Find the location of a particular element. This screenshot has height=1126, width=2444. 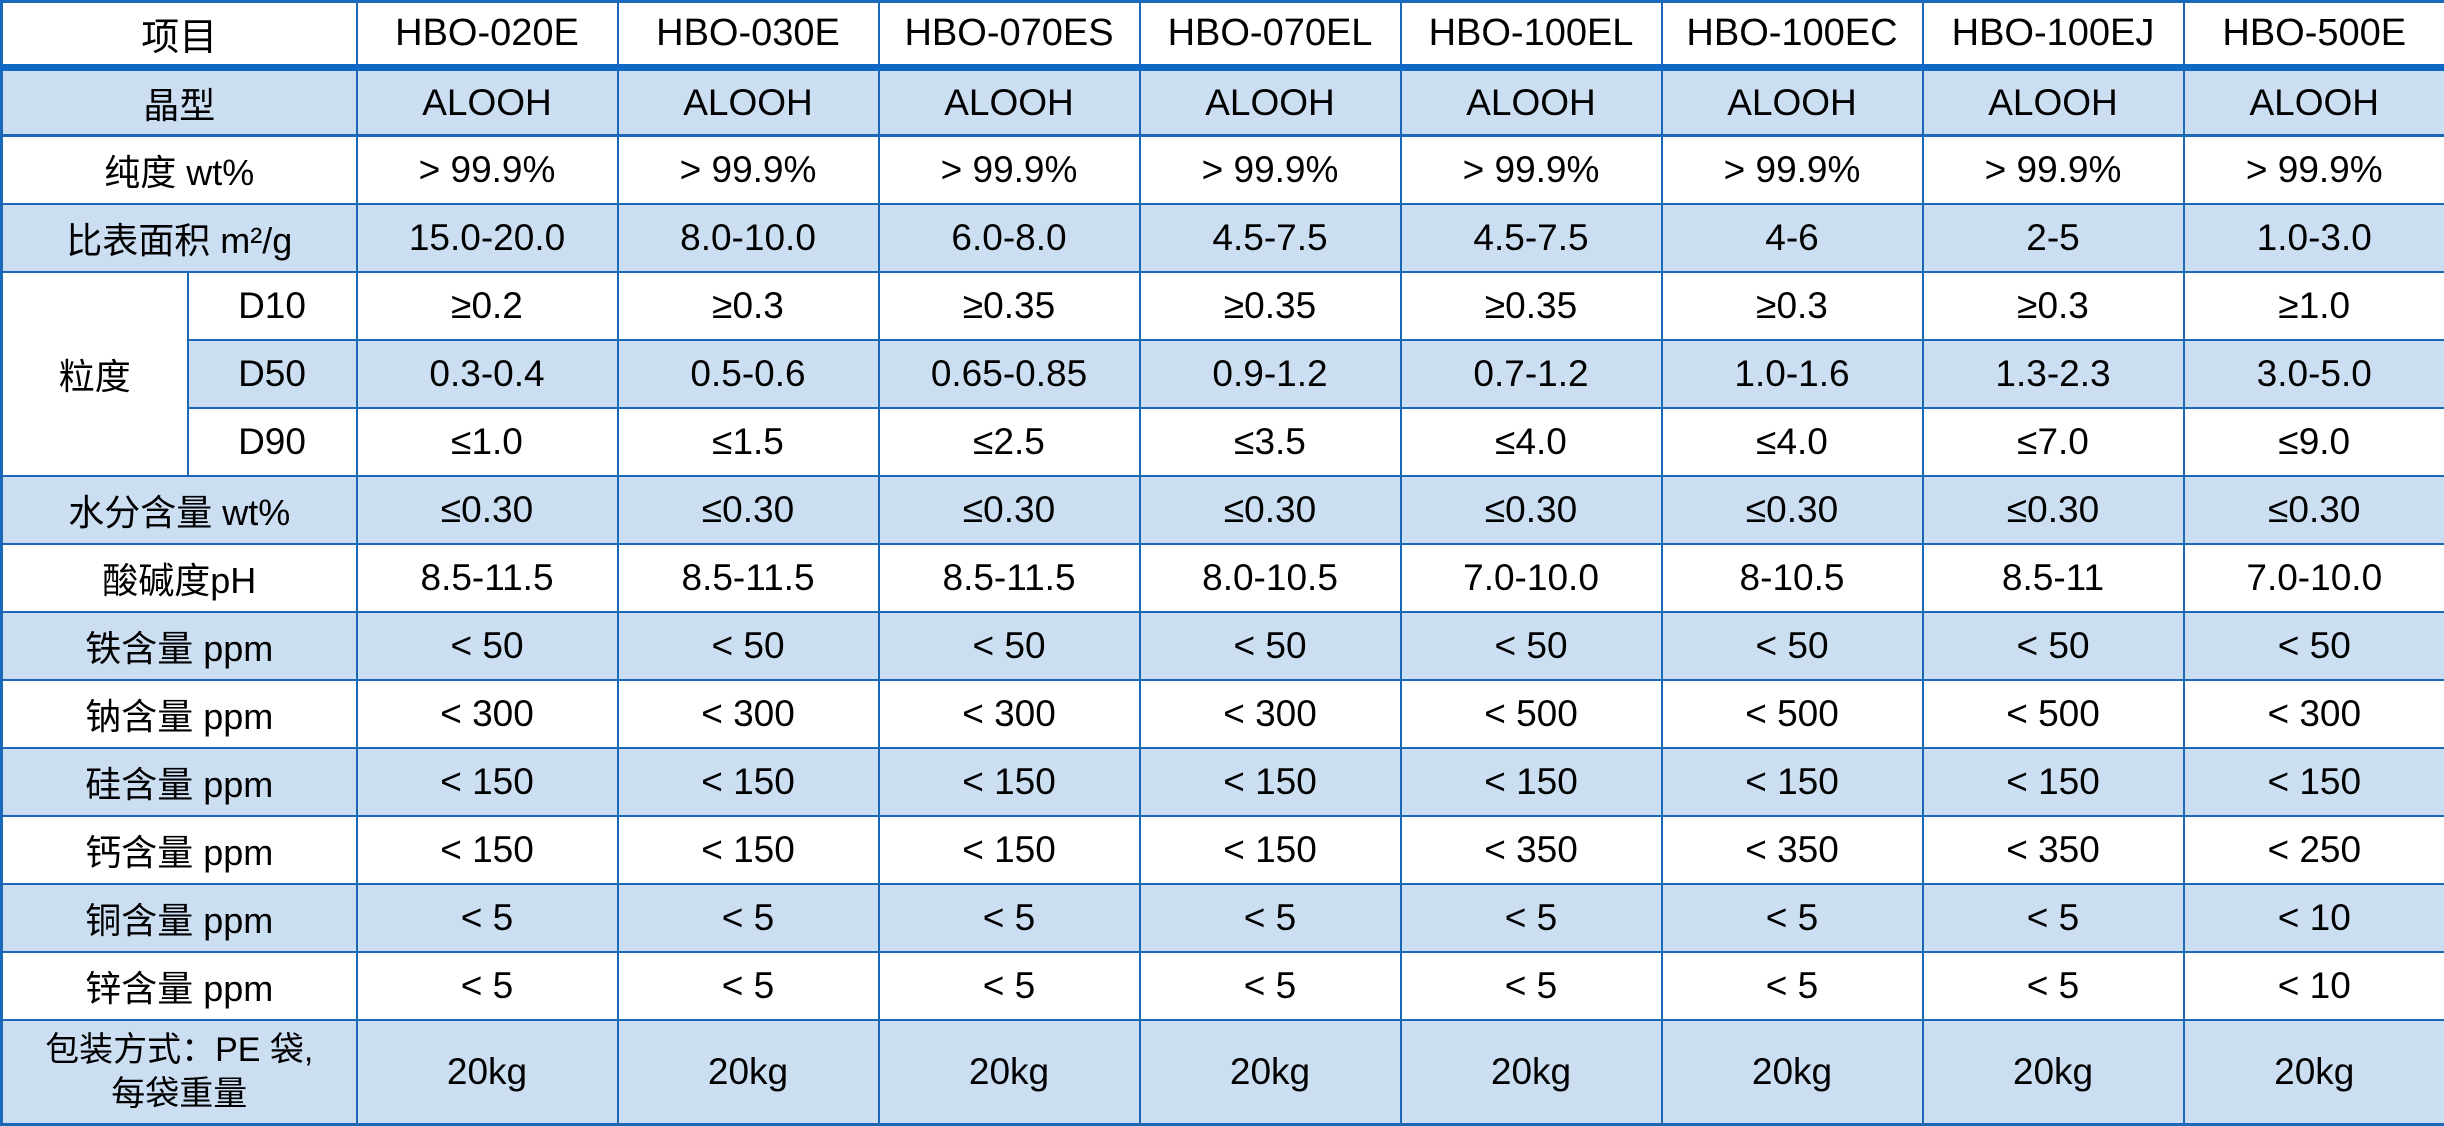

value-cell: ≤2.5 is located at coordinates (1009, 442).